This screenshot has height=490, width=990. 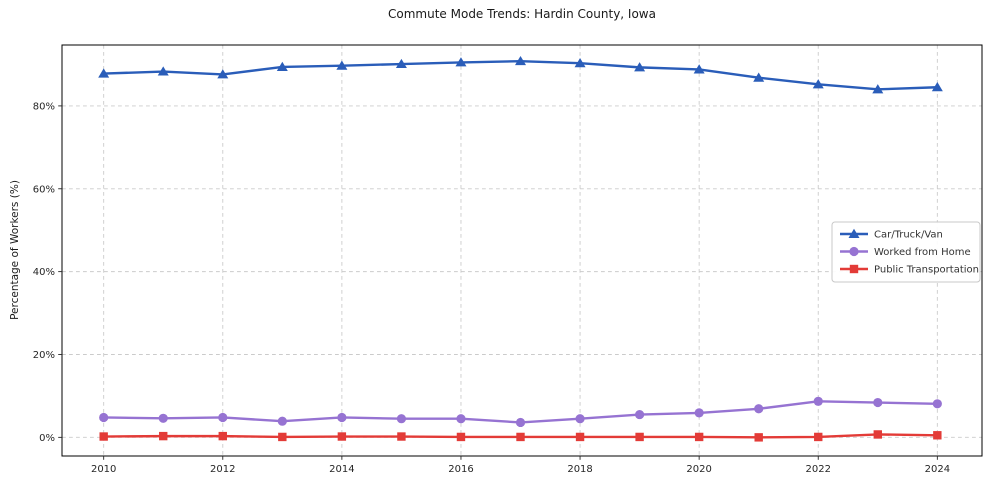 What do you see at coordinates (698, 469) in the screenshot?
I see `x-tick-label: 2020` at bounding box center [698, 469].